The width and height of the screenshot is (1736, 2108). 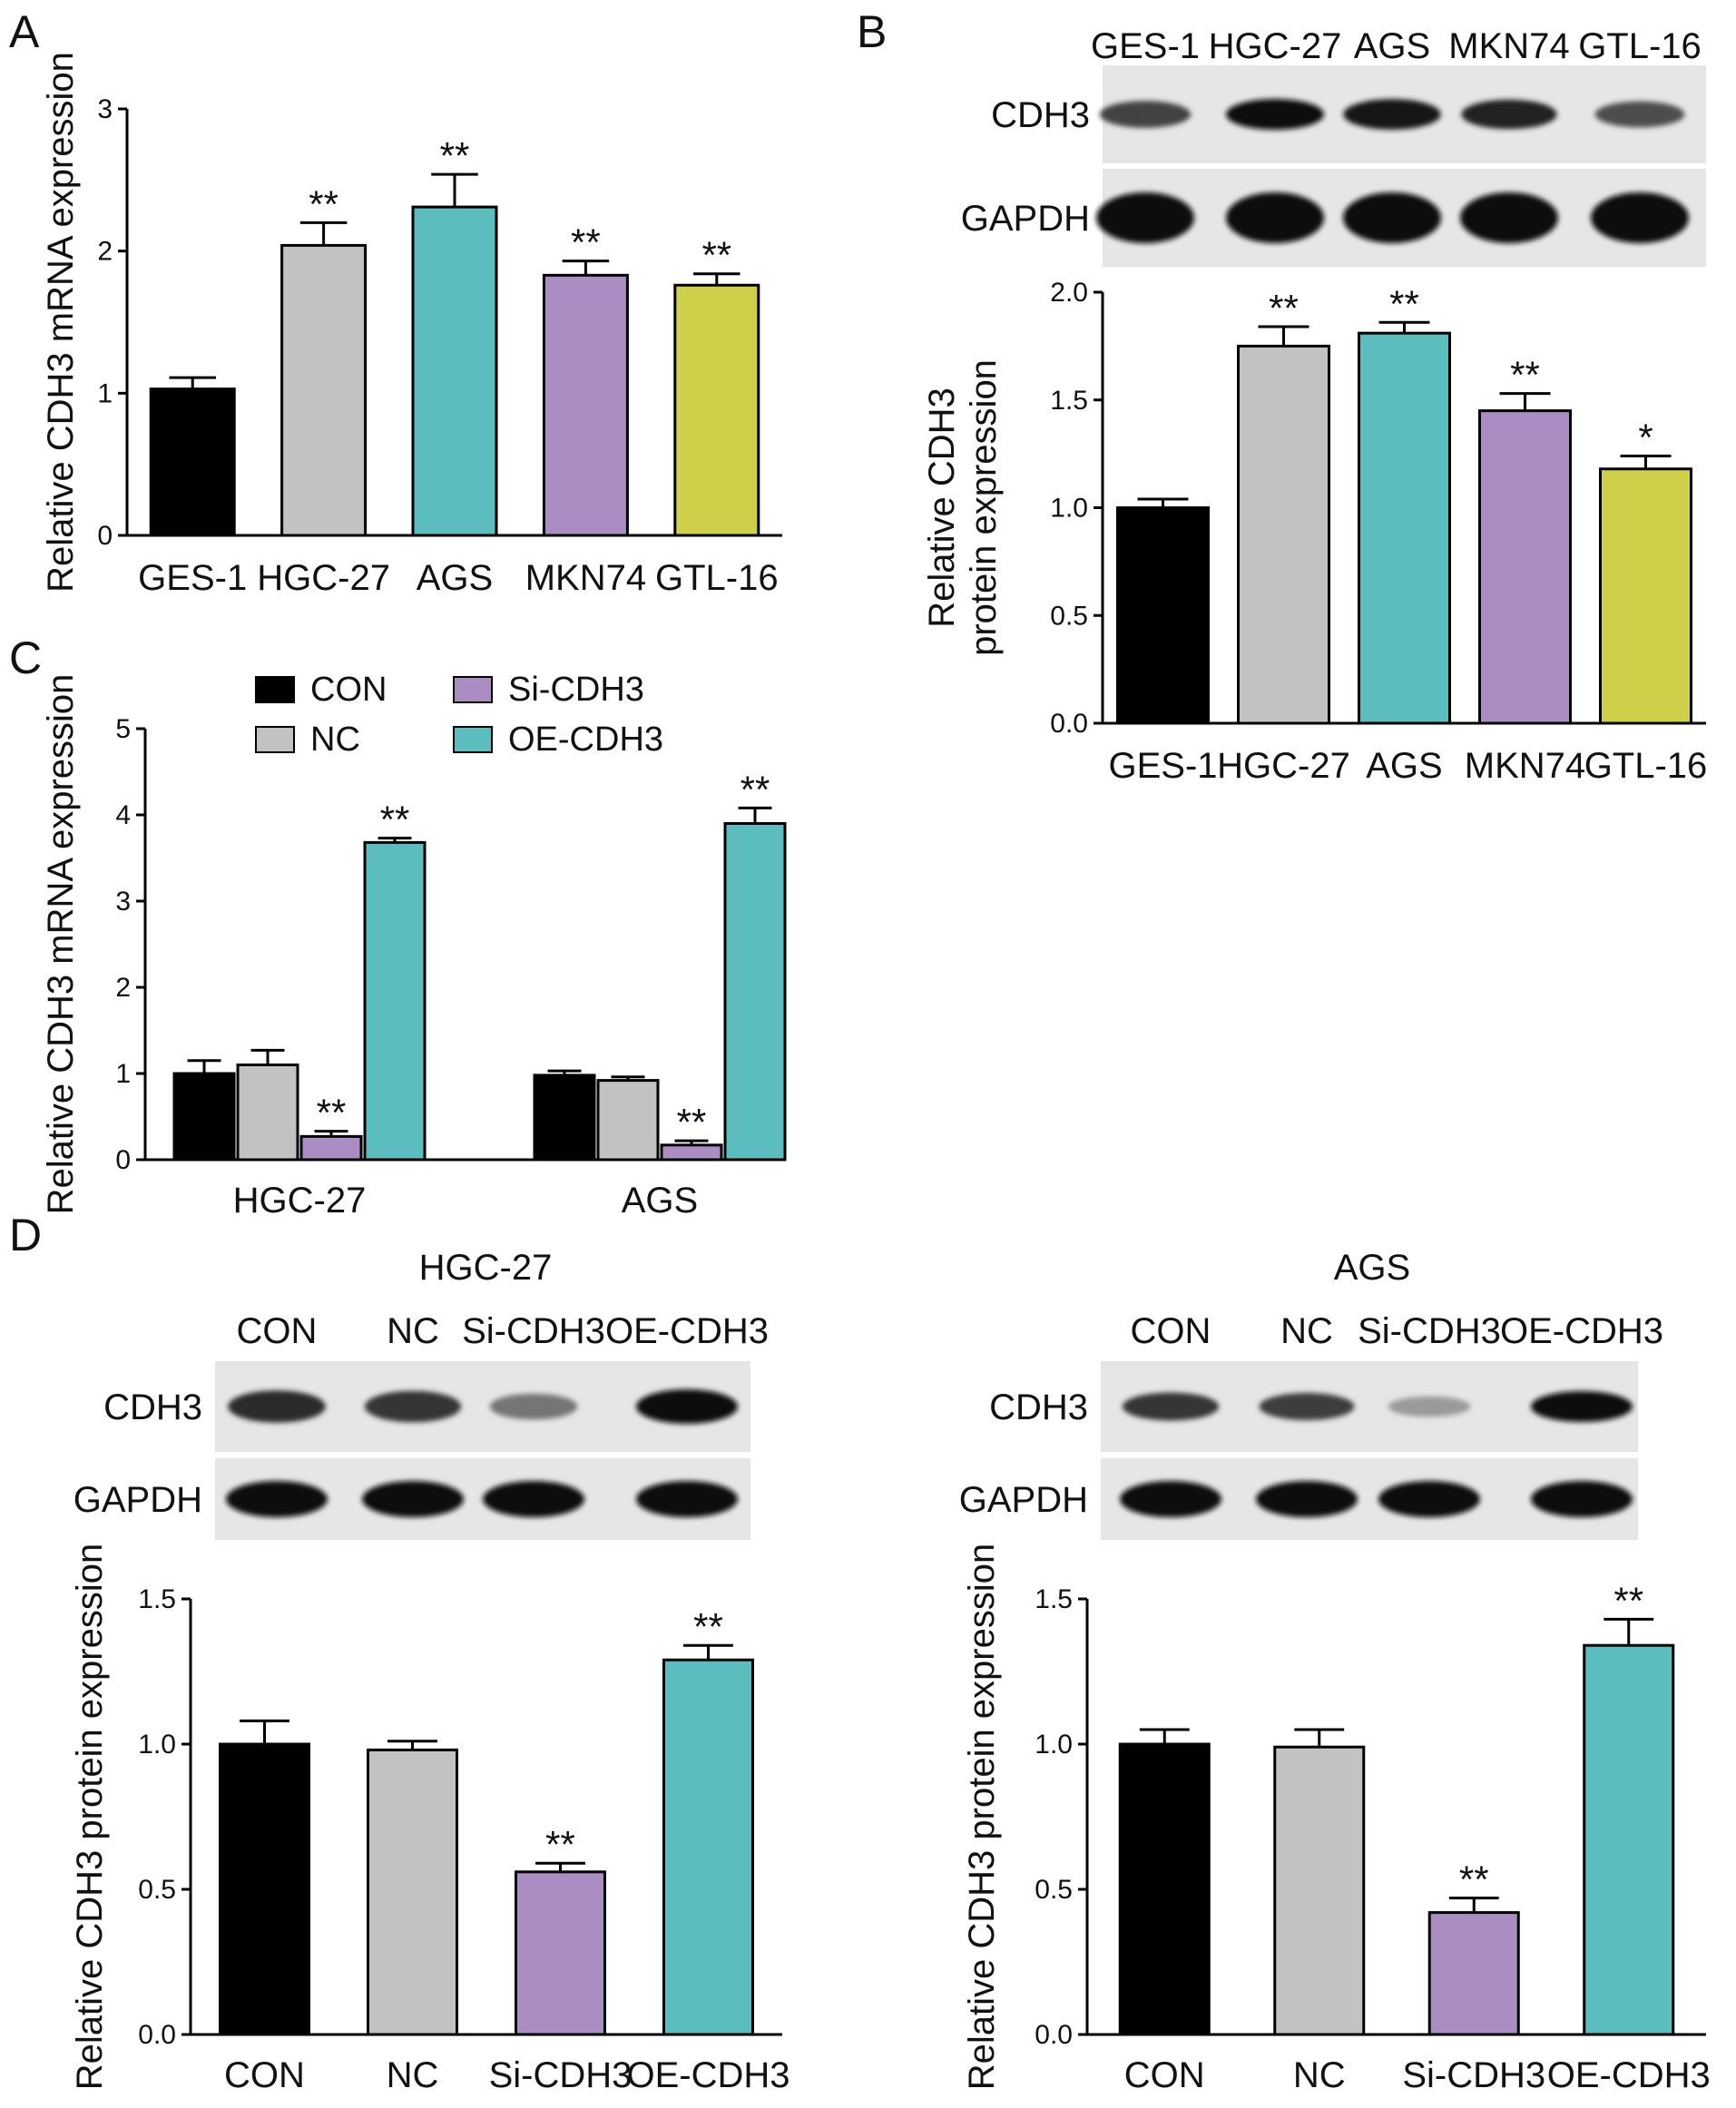 I want to click on significance-ags-si-cdh3: **, so click(x=692, y=1122).